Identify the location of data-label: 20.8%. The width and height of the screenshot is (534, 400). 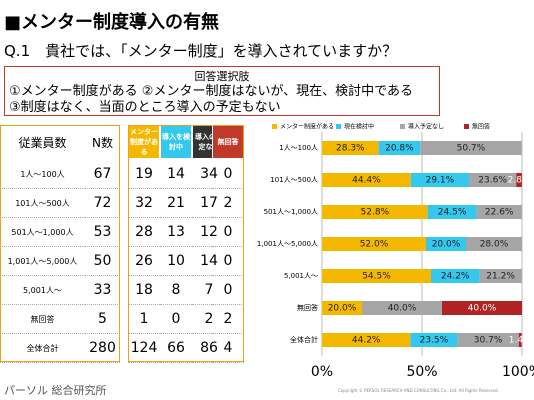
(399, 149).